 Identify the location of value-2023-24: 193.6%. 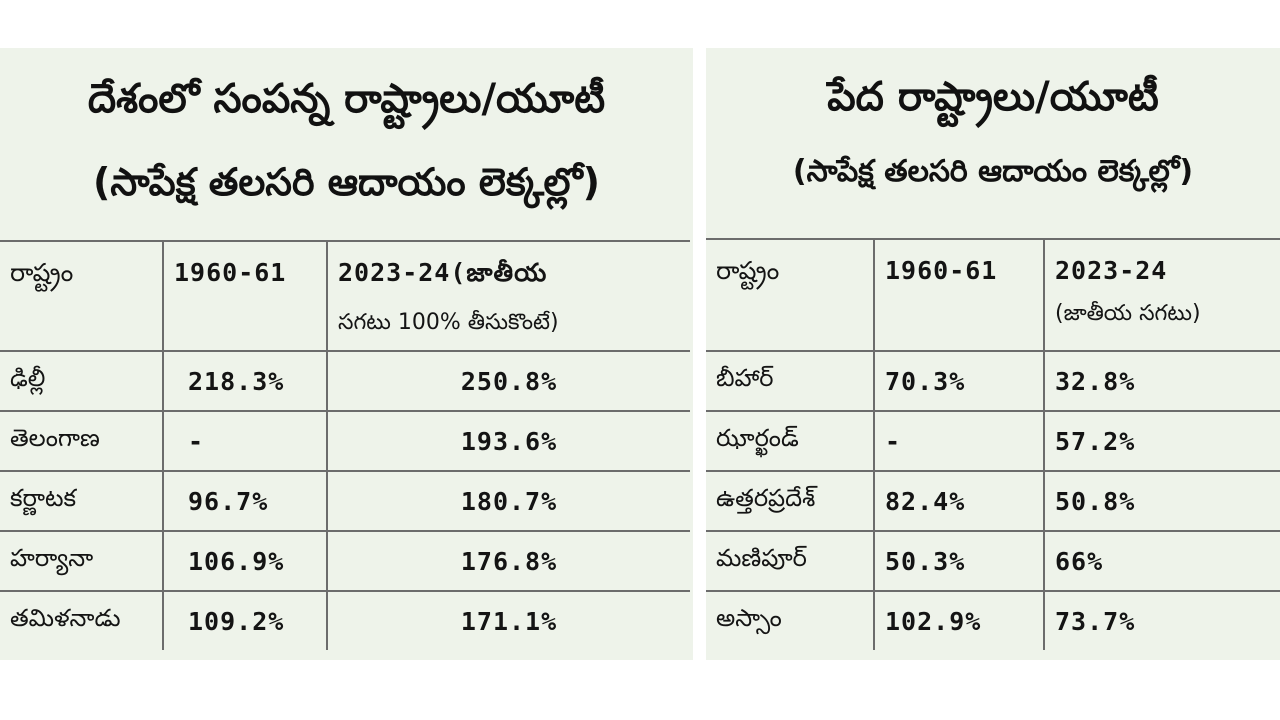
(508, 441).